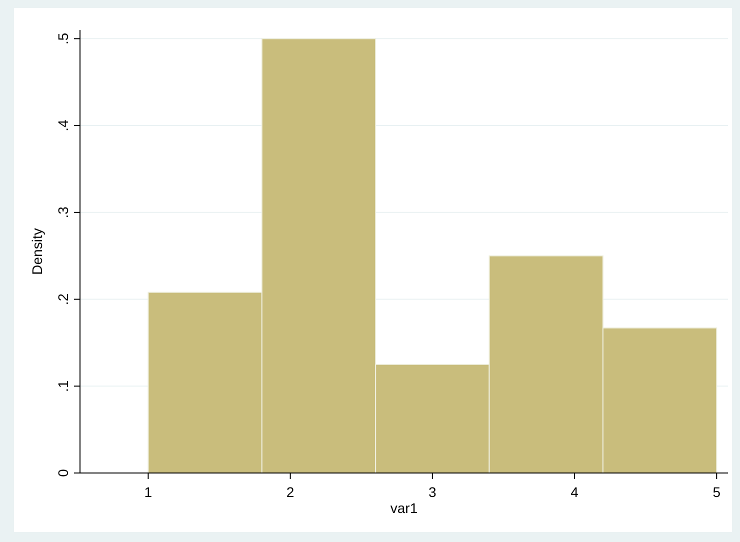  I want to click on y-tick-label: 0, so click(63, 472).